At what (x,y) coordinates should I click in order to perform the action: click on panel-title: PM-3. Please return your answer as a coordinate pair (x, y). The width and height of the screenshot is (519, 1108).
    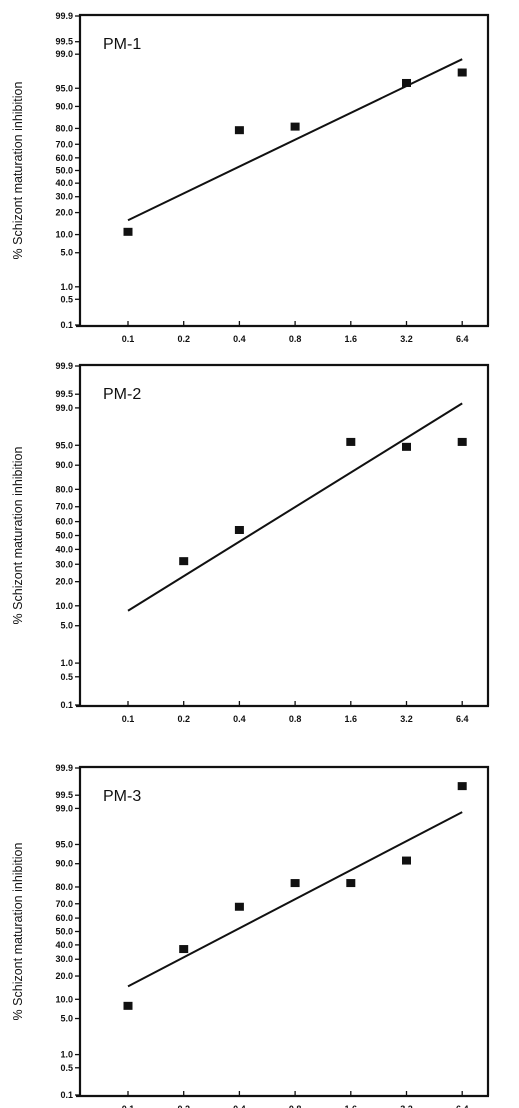
    Looking at the image, I should click on (122, 796).